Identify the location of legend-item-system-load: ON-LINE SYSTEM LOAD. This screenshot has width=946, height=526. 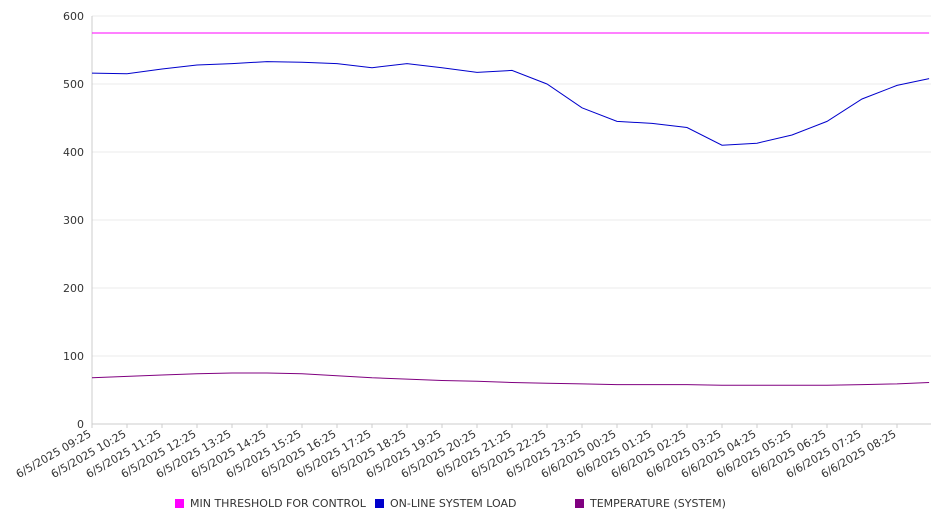
(445, 503).